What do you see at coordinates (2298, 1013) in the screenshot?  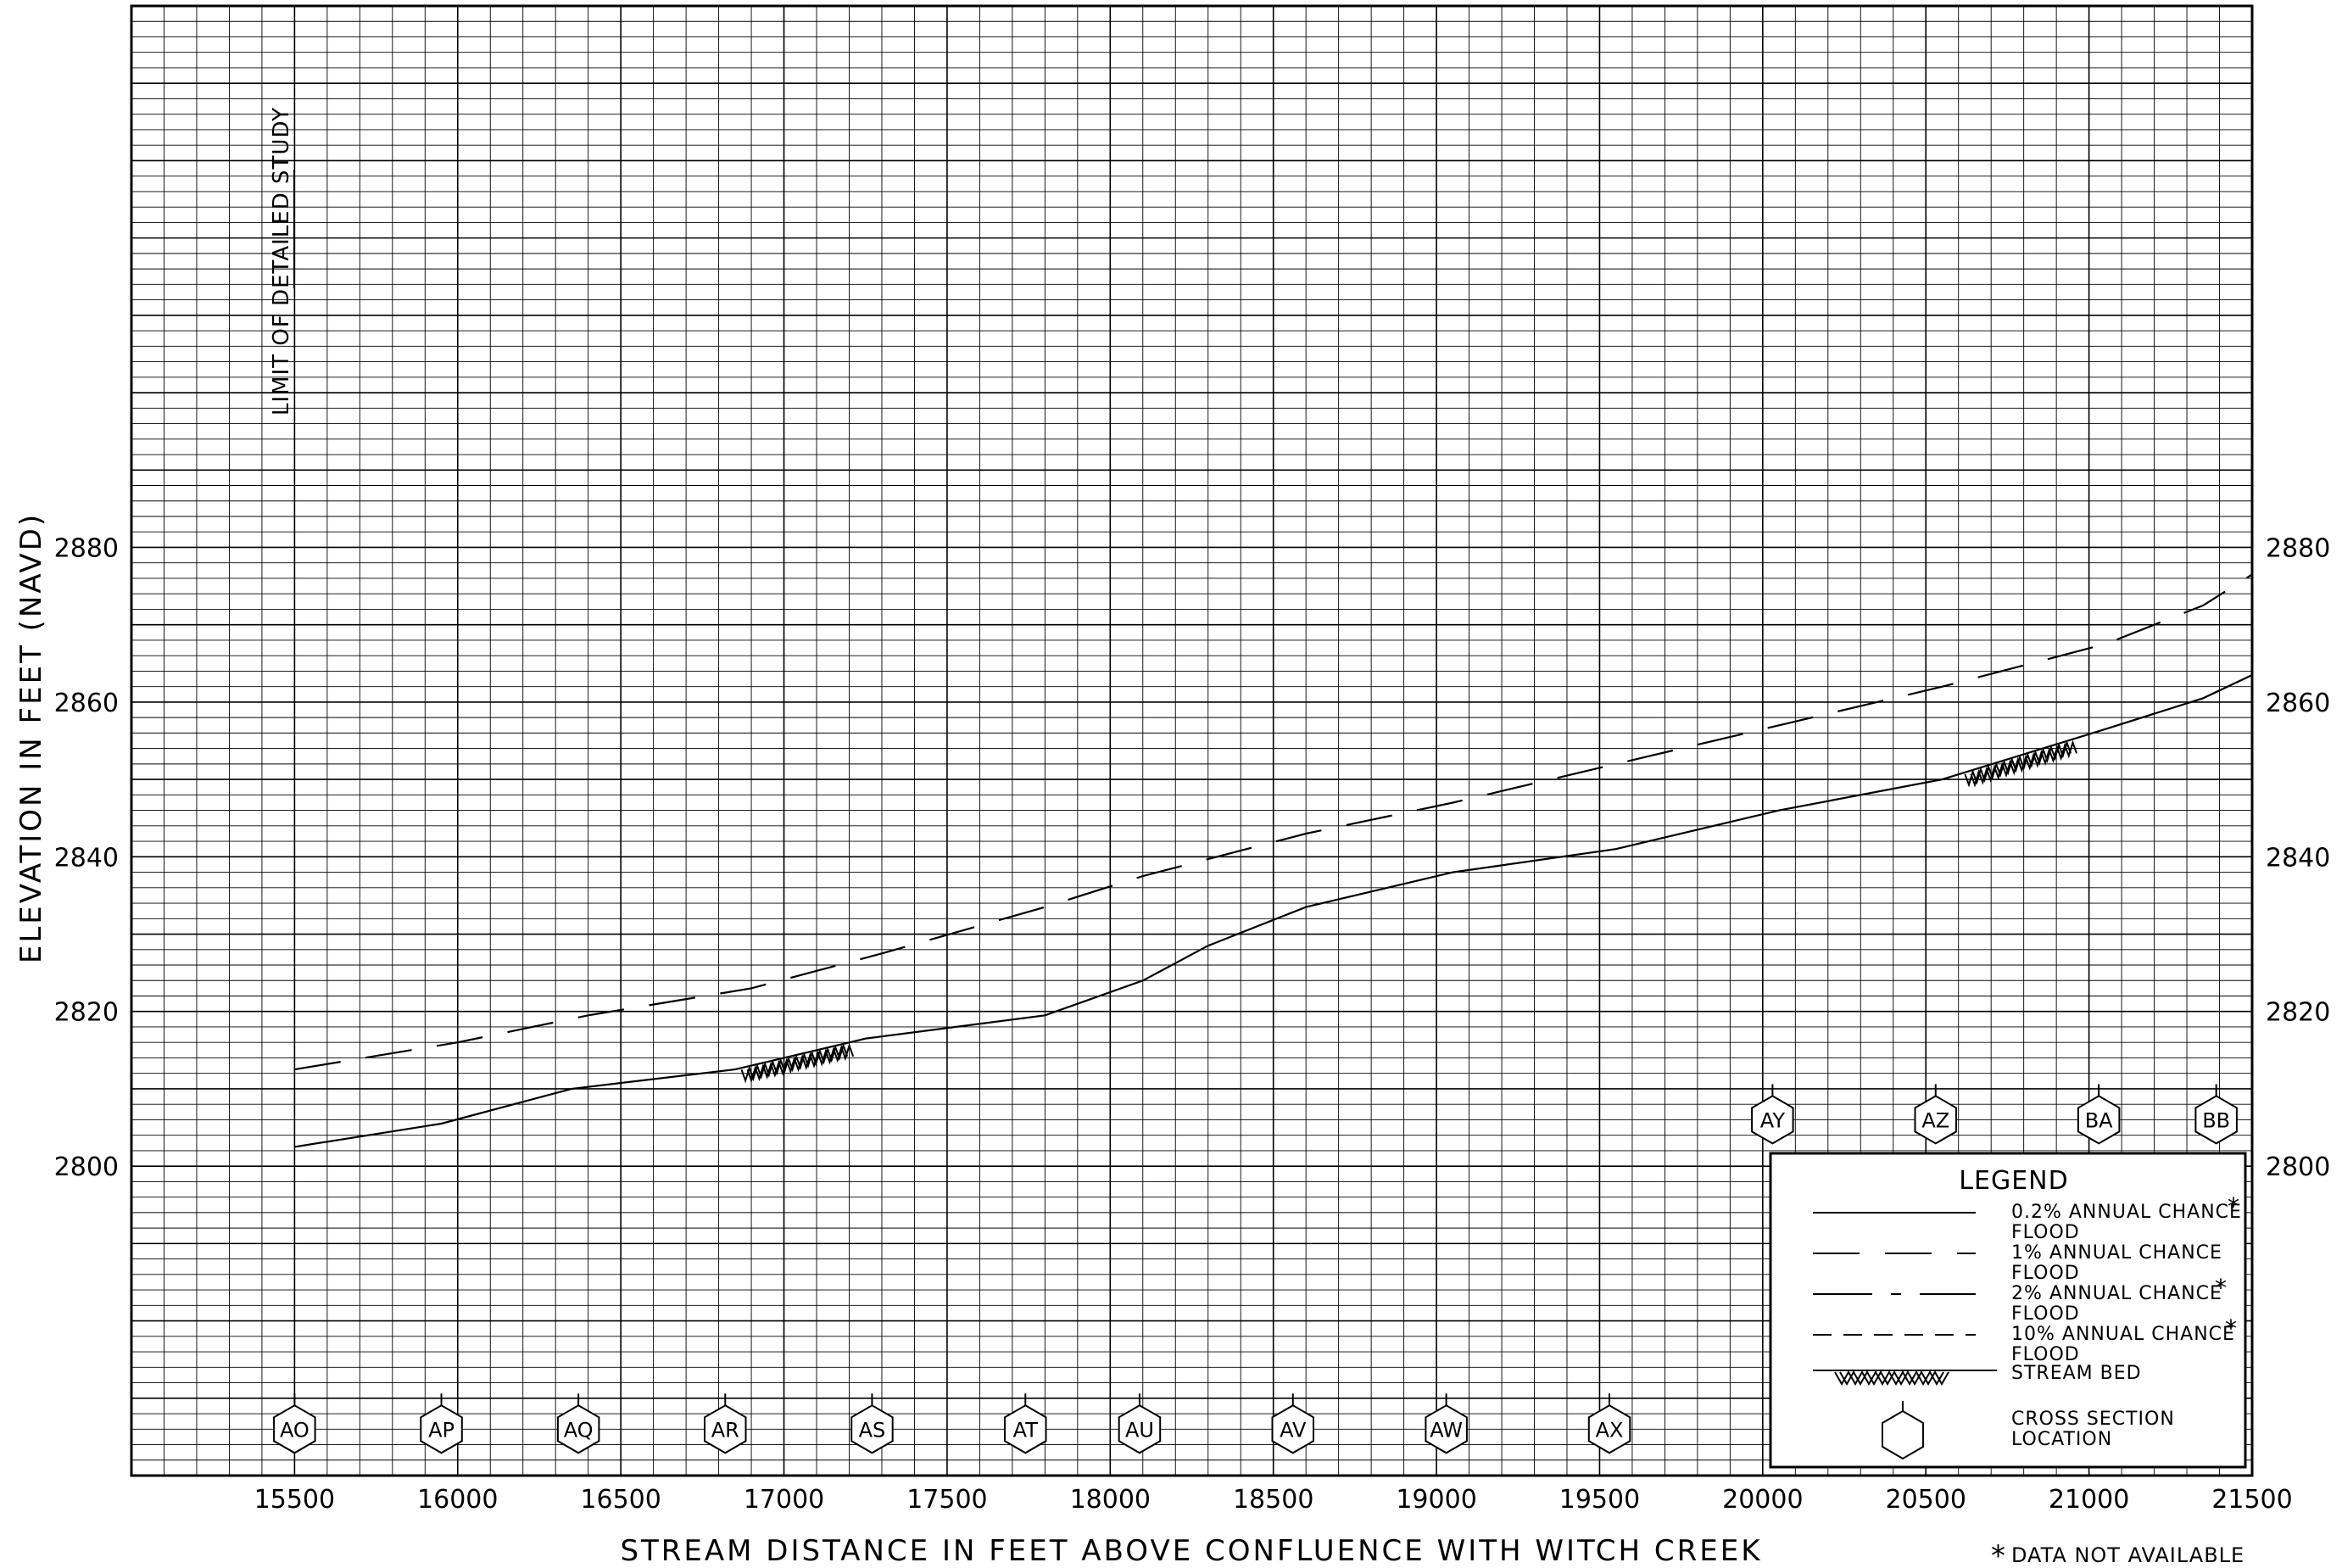 I see `y-tick-label-right: 2820` at bounding box center [2298, 1013].